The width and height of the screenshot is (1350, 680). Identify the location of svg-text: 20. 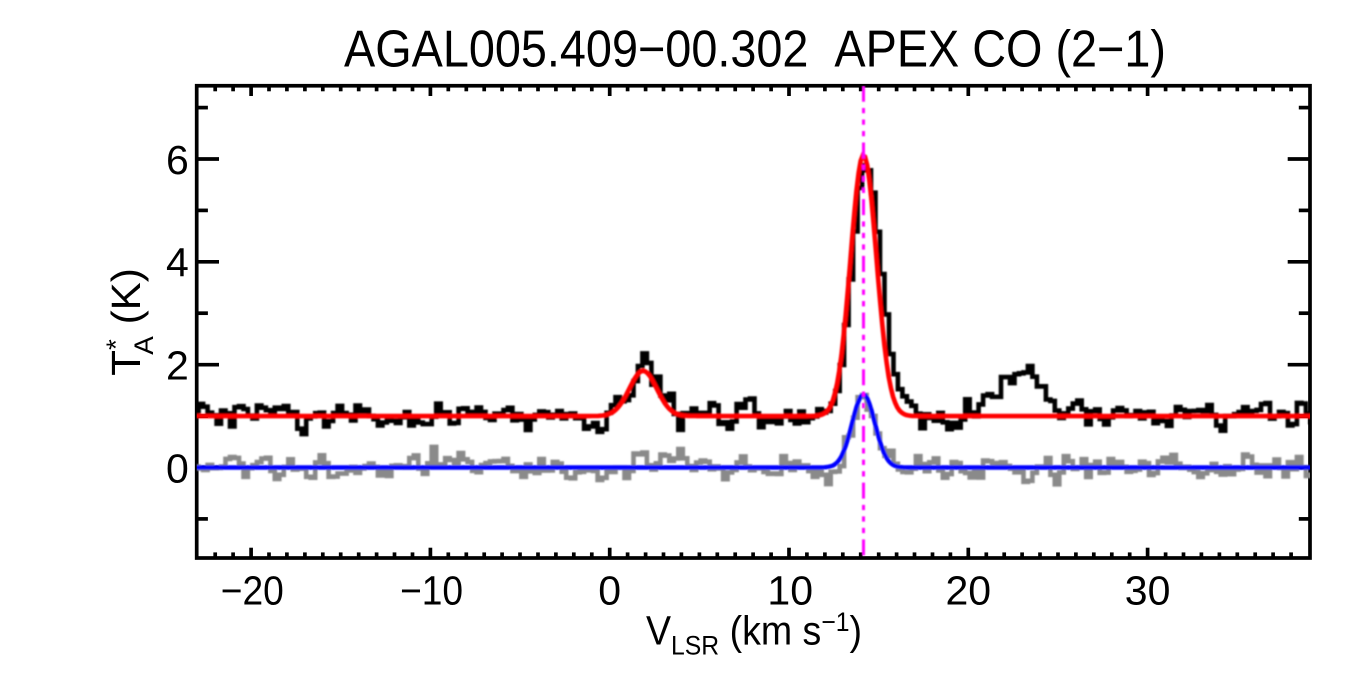
(968, 591).